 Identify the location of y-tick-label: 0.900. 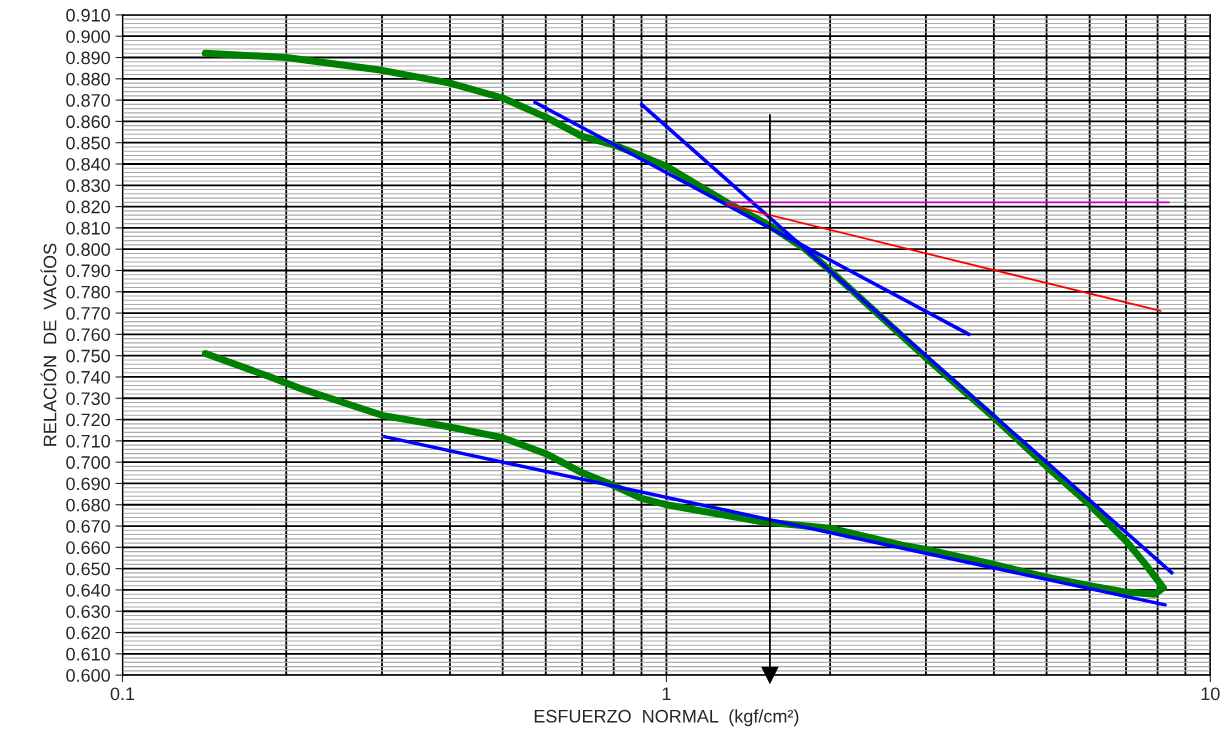
(88, 36).